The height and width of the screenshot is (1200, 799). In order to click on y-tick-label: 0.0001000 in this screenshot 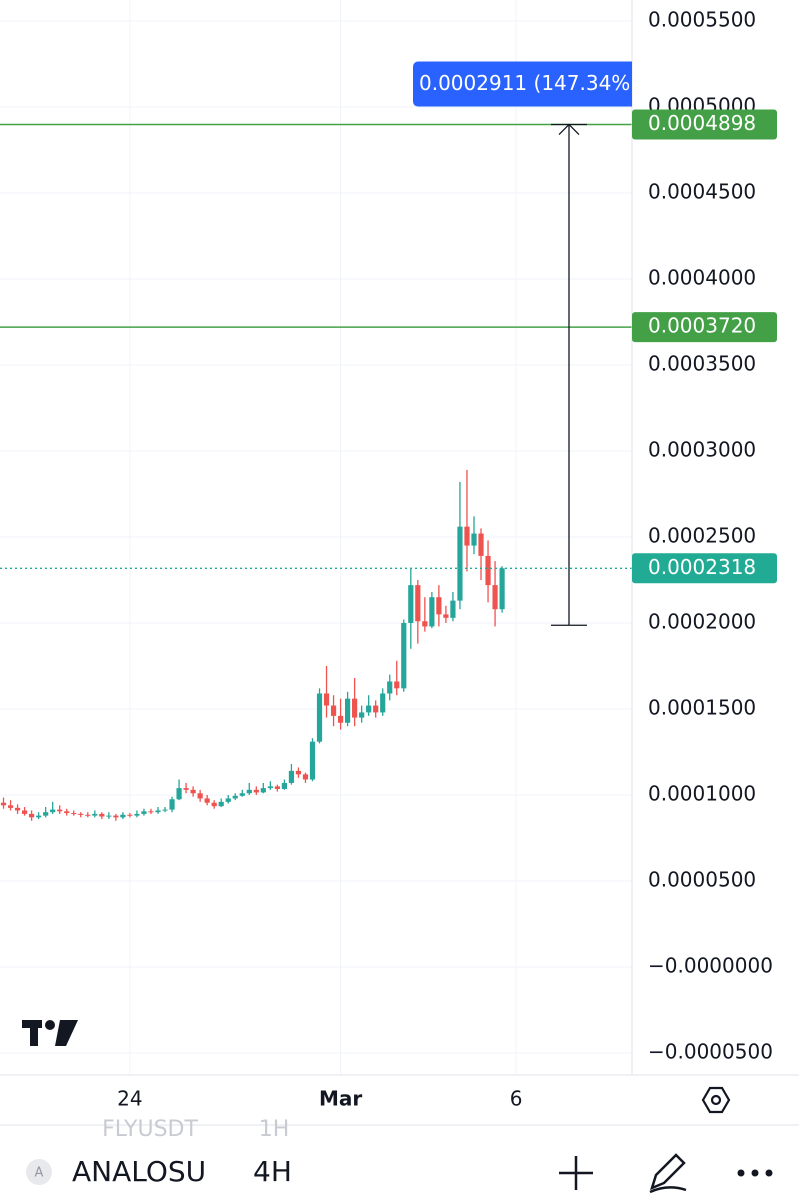, I will do `click(702, 793)`.